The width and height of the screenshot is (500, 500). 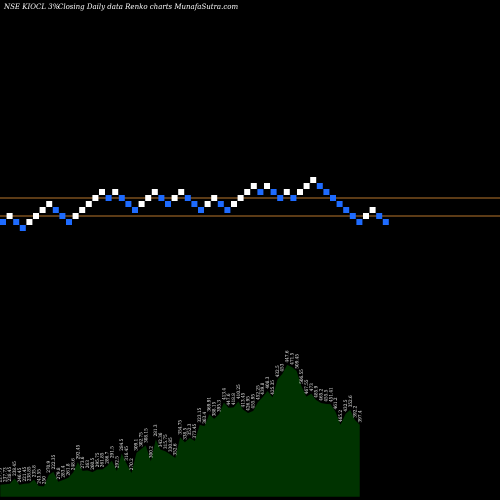 What do you see at coordinates (287, 356) in the screenshot?
I see `price-label: 447.6` at bounding box center [287, 356].